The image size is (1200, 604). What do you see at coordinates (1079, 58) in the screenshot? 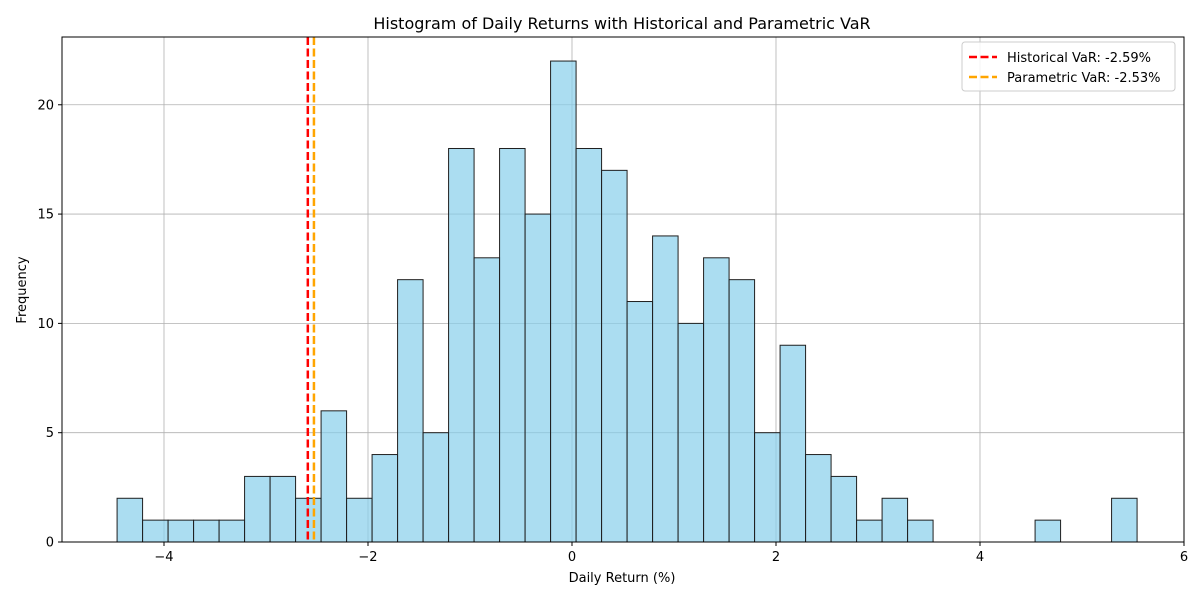
I see `legend-historical-label: Historical VaR: -2.59%` at bounding box center [1079, 58].